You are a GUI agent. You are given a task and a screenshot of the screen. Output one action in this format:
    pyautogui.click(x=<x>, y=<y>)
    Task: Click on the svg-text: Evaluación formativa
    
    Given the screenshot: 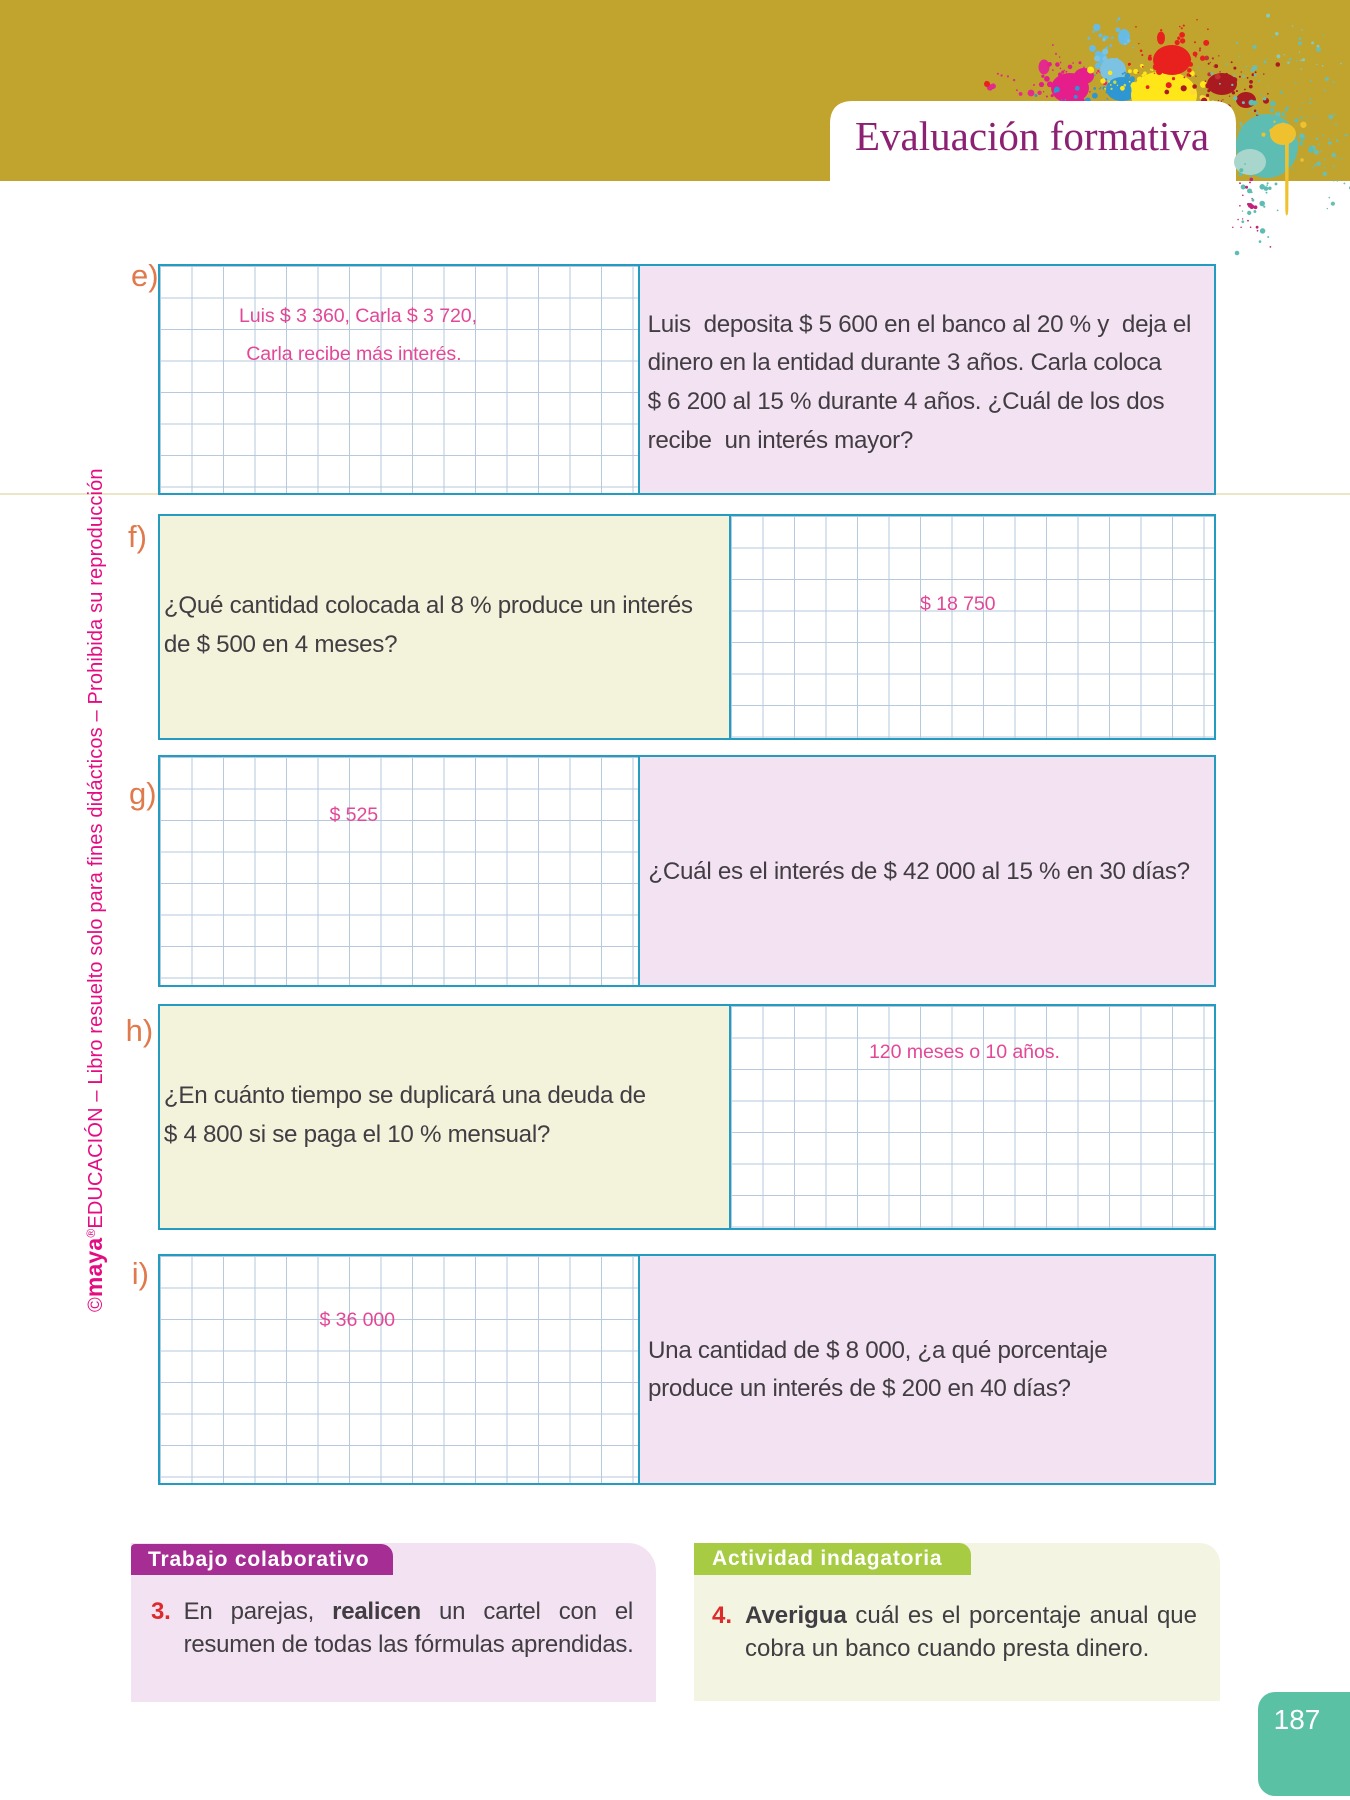 What is the action you would take?
    pyautogui.click(x=1032, y=136)
    